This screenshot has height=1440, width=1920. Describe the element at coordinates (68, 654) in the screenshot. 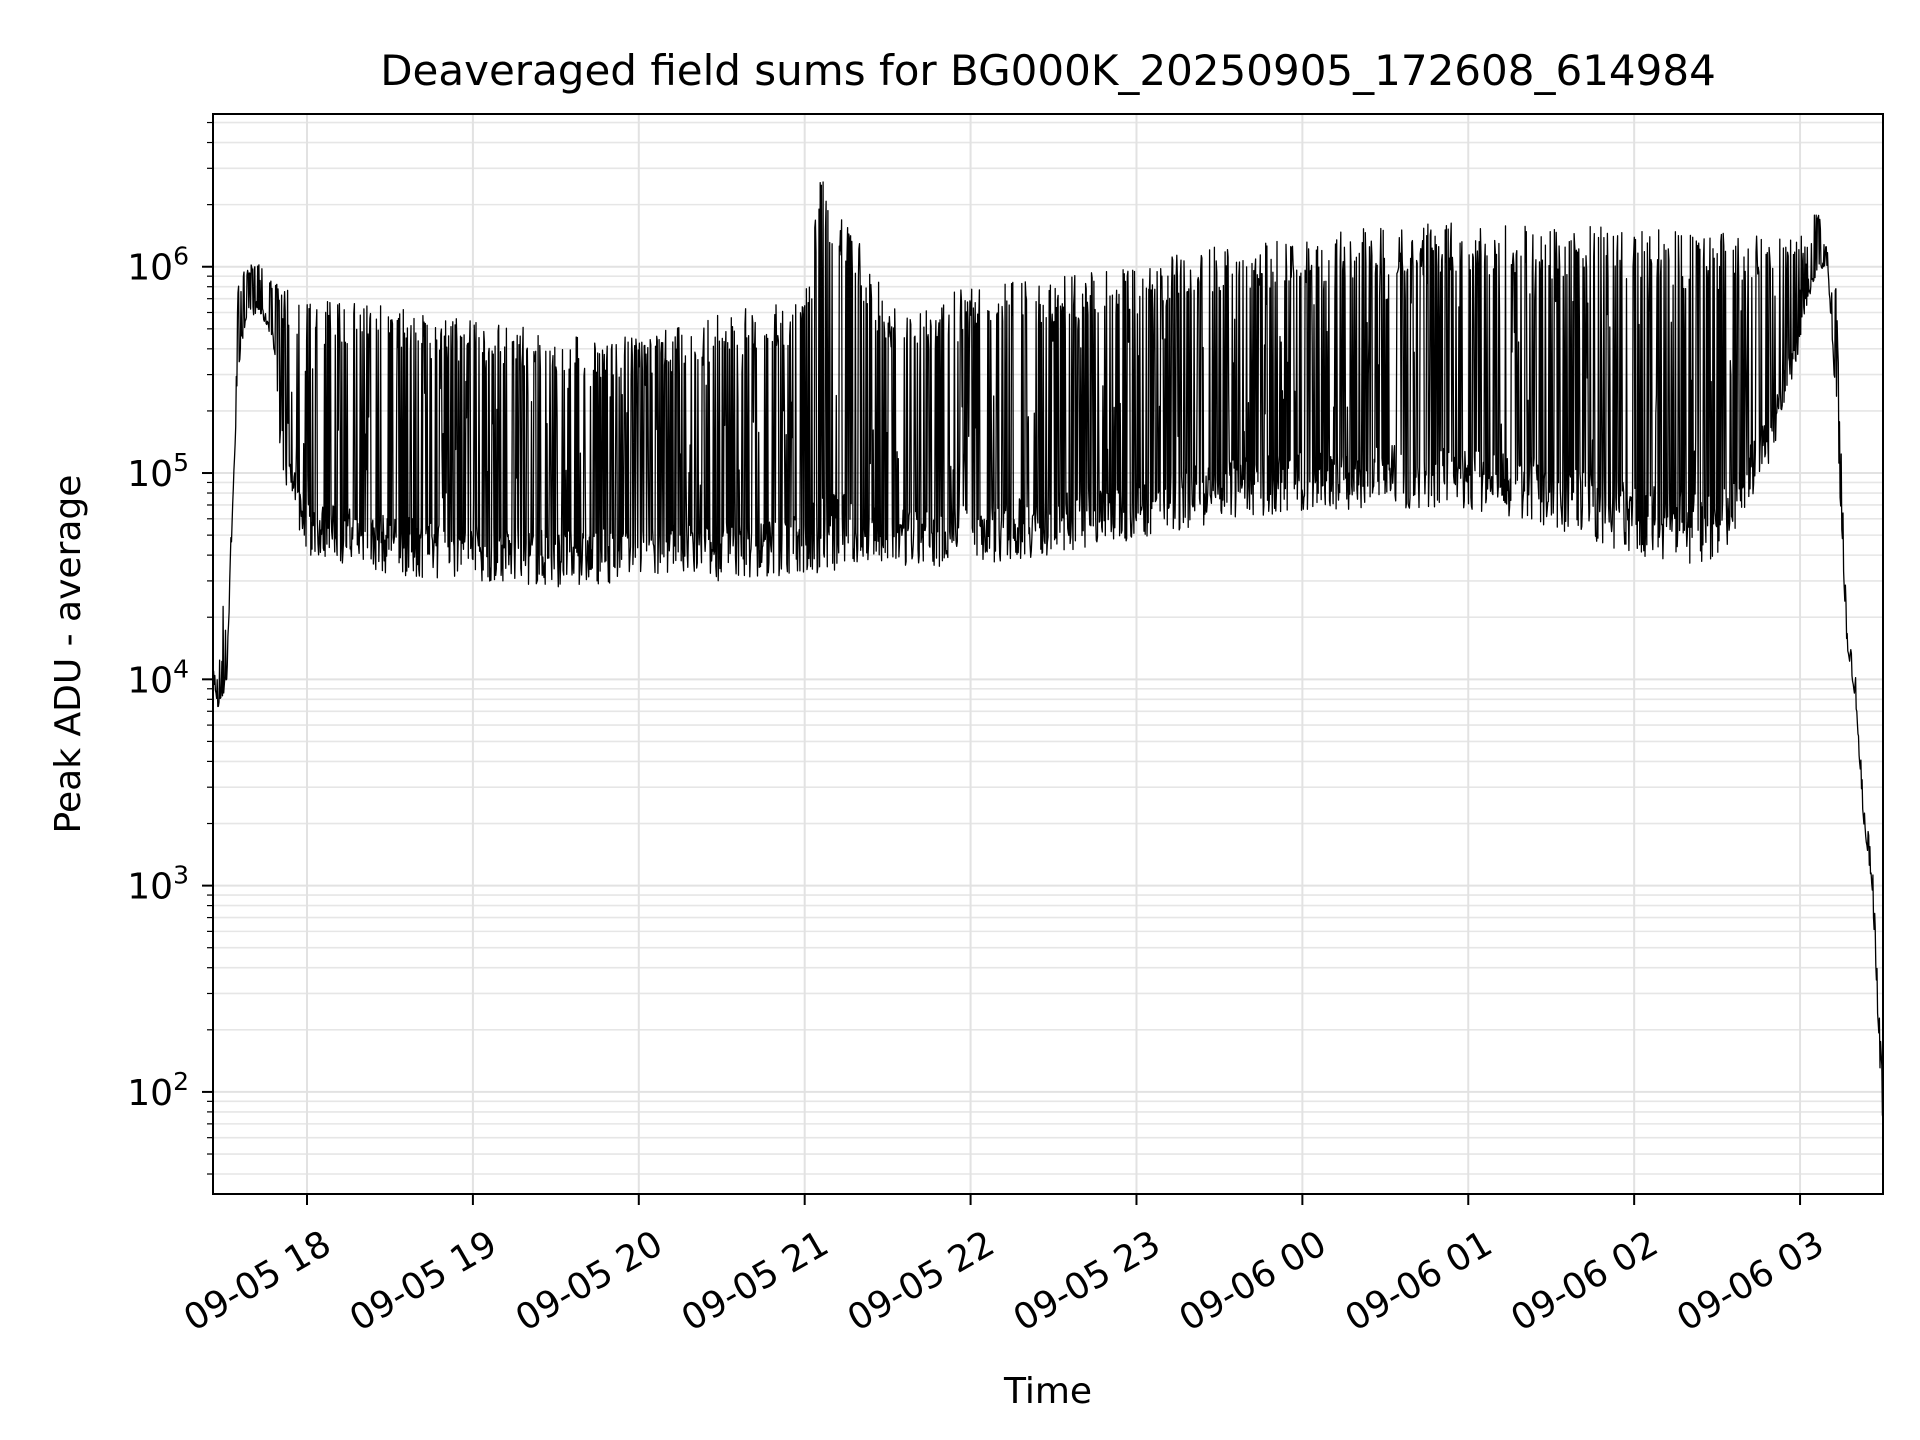

I see `y-axis-label: Peak ADU - average` at that location.